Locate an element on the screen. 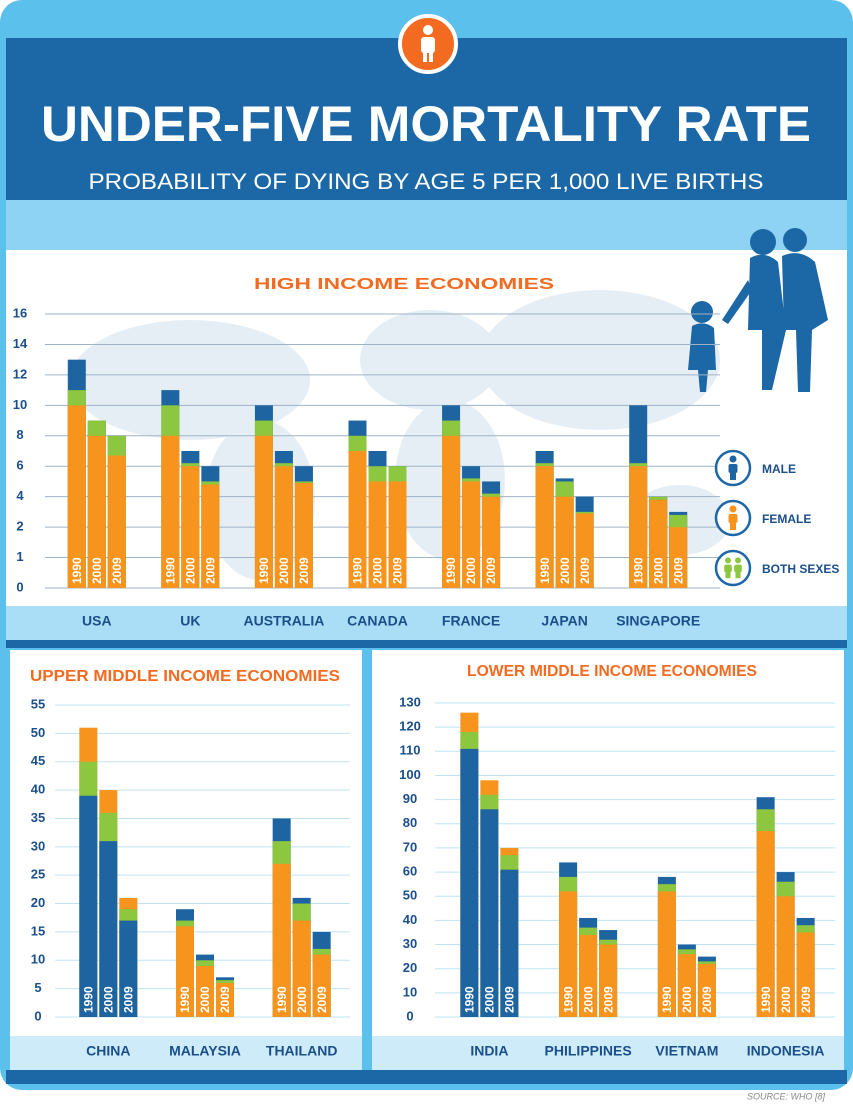 The width and height of the screenshot is (853, 1108). y-tick-label: 30 is located at coordinates (38, 845).